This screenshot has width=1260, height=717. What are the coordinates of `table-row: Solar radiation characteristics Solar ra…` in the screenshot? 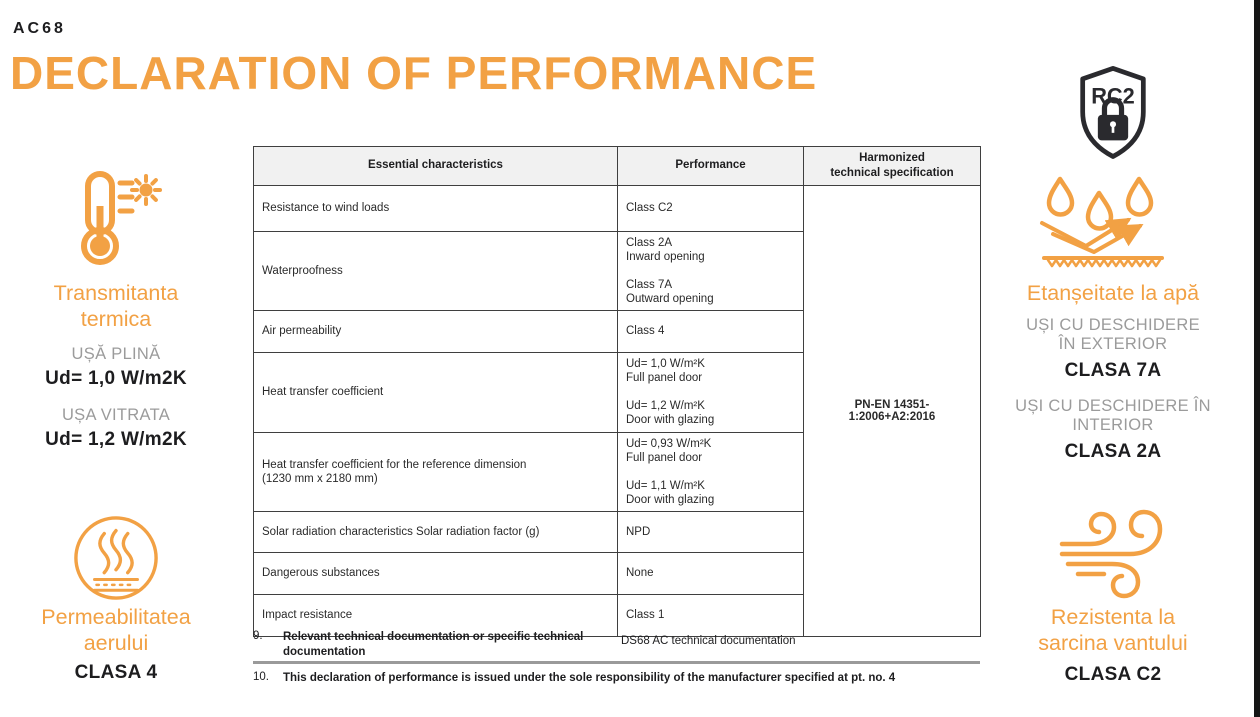 It's located at (617, 531).